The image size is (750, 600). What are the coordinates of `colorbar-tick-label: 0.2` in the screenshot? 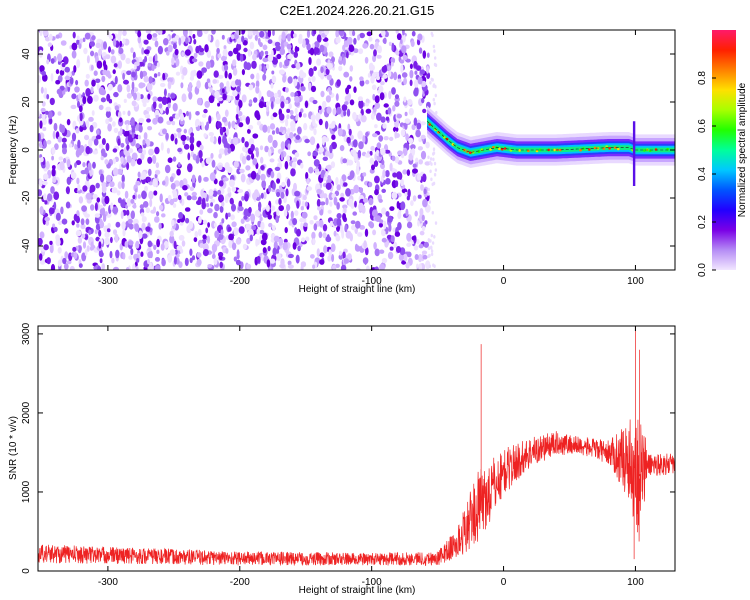 It's located at (702, 222).